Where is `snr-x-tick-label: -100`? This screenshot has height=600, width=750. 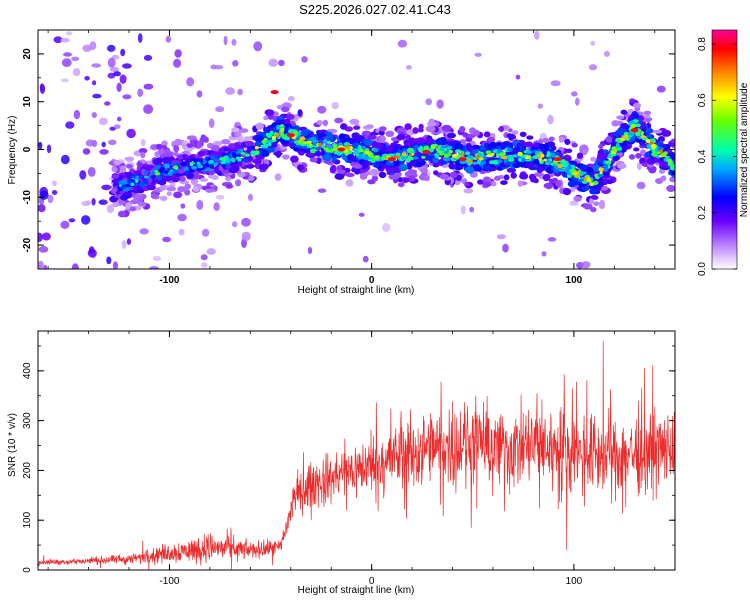 snr-x-tick-label: -100 is located at coordinates (169, 581).